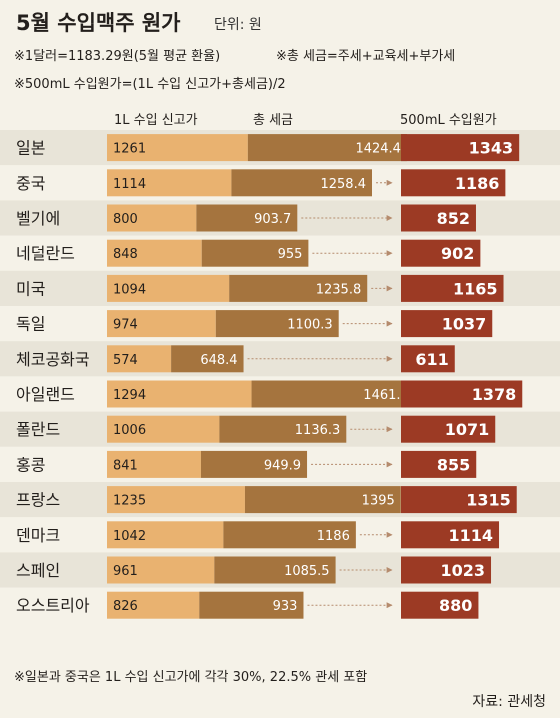  What do you see at coordinates (318, 430) in the screenshot?
I see `tax-value-label: 1136.3` at bounding box center [318, 430].